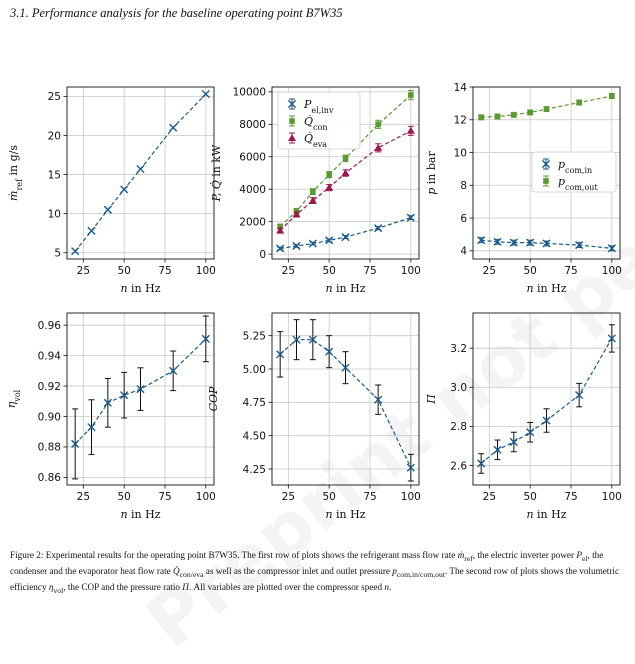 The image size is (635, 664). What do you see at coordinates (386, 586) in the screenshot?
I see `caption-symbol: n` at bounding box center [386, 586].